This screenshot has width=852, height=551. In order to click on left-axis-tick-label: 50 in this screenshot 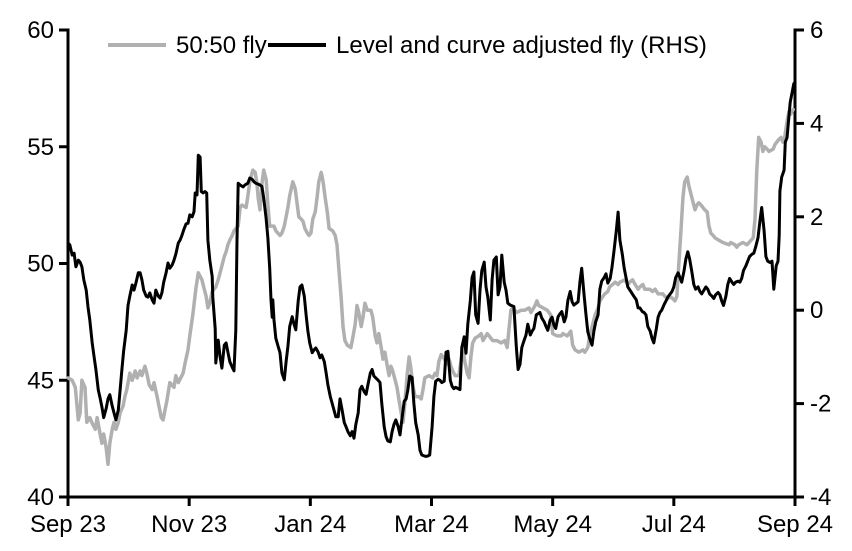, I will do `click(40, 264)`.